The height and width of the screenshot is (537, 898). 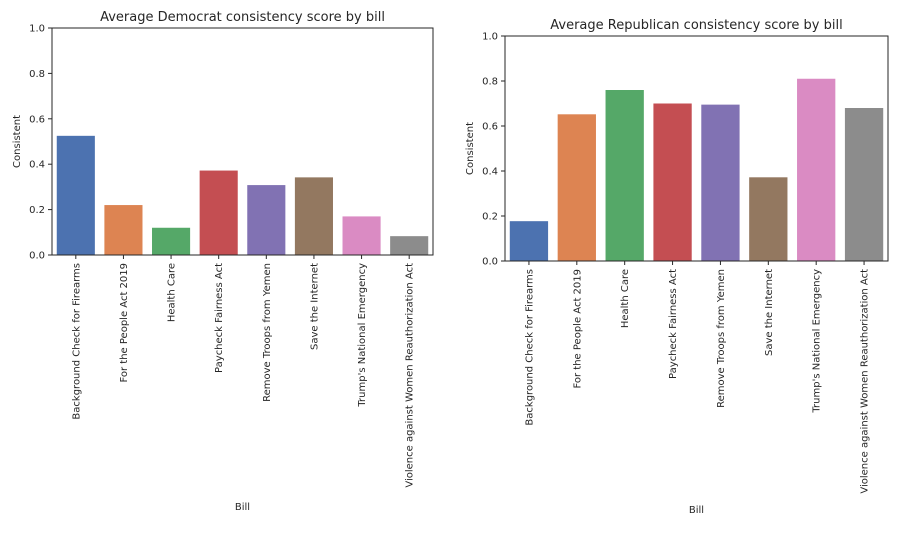 I want to click on democrat-ytick-label: 0.4, so click(x=37, y=165).